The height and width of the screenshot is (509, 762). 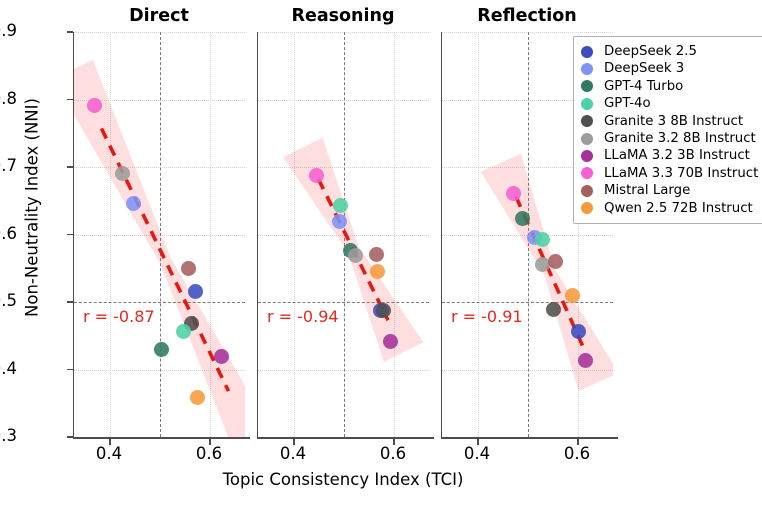 I want to click on regression-overlay, so click(x=353, y=249).